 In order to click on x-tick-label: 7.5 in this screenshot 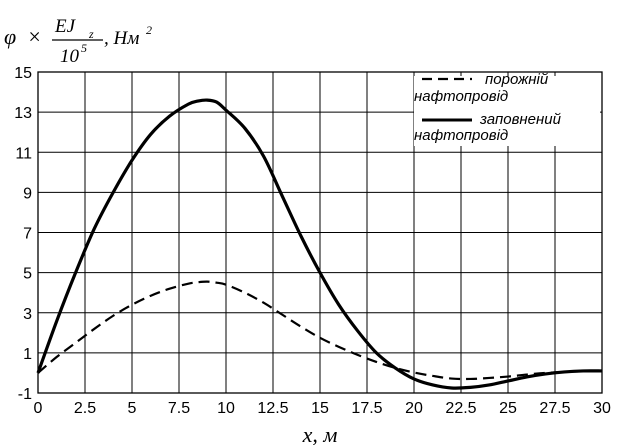, I will do `click(179, 408)`.